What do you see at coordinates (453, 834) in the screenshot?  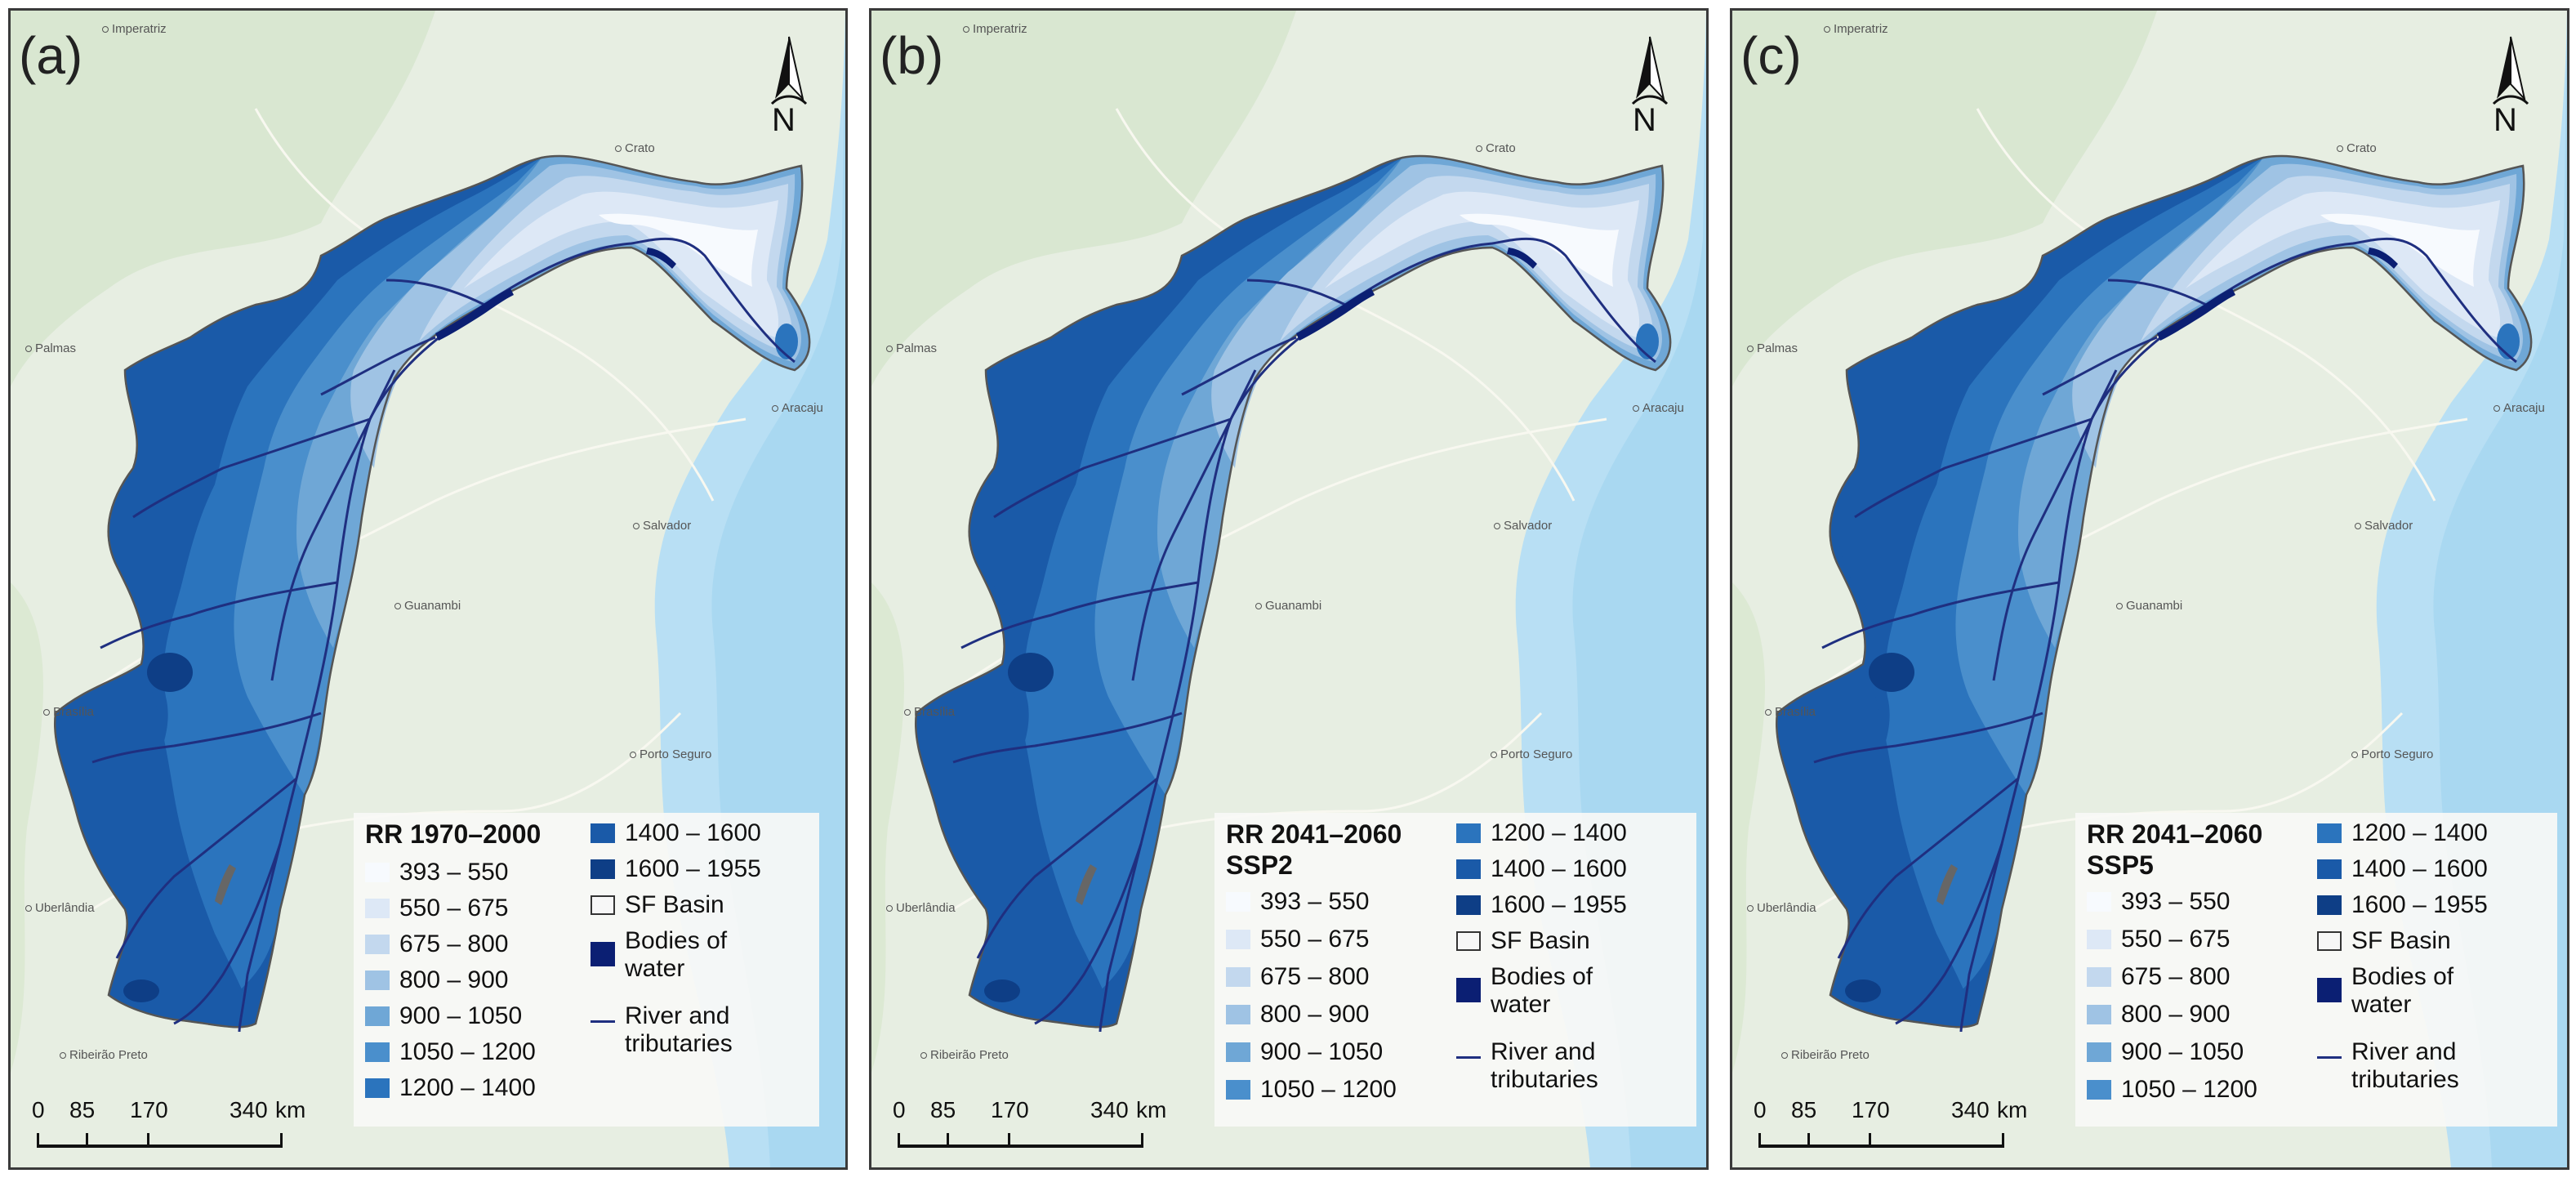 I see `legend-title: RR 1970–2000` at bounding box center [453, 834].